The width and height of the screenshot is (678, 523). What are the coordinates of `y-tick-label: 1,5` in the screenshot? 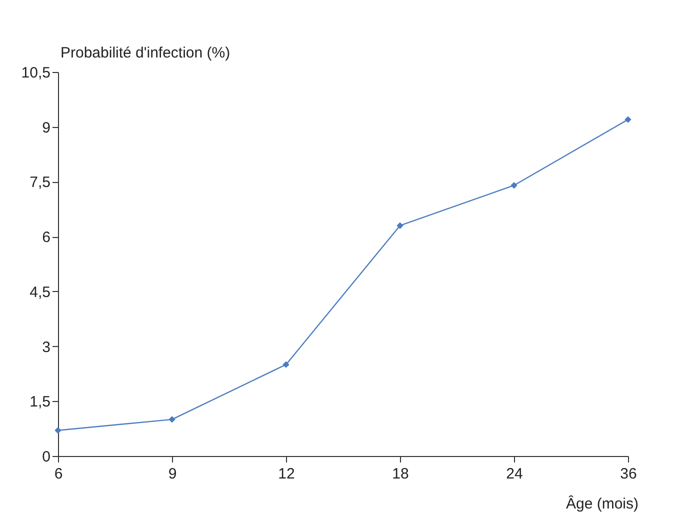 It's located at (40, 402).